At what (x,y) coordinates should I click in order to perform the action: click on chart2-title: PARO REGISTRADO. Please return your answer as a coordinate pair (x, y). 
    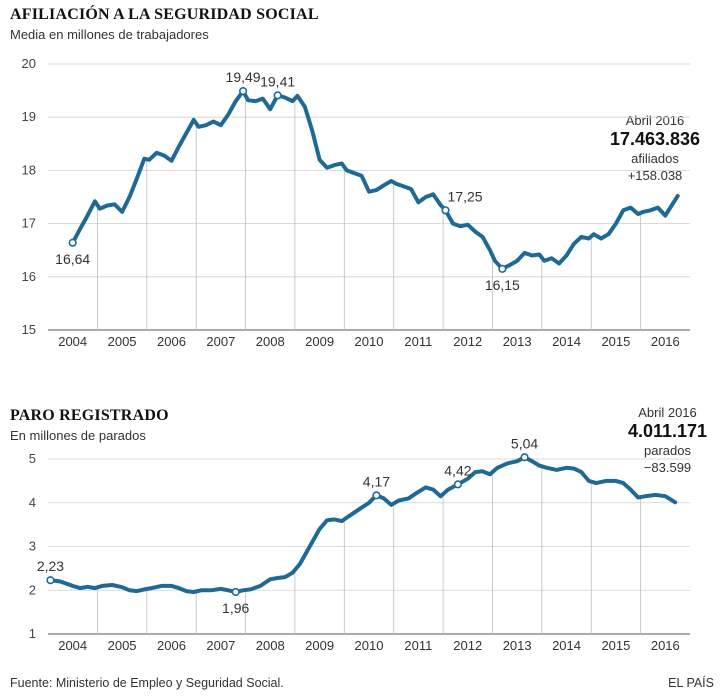
    Looking at the image, I should click on (89, 415).